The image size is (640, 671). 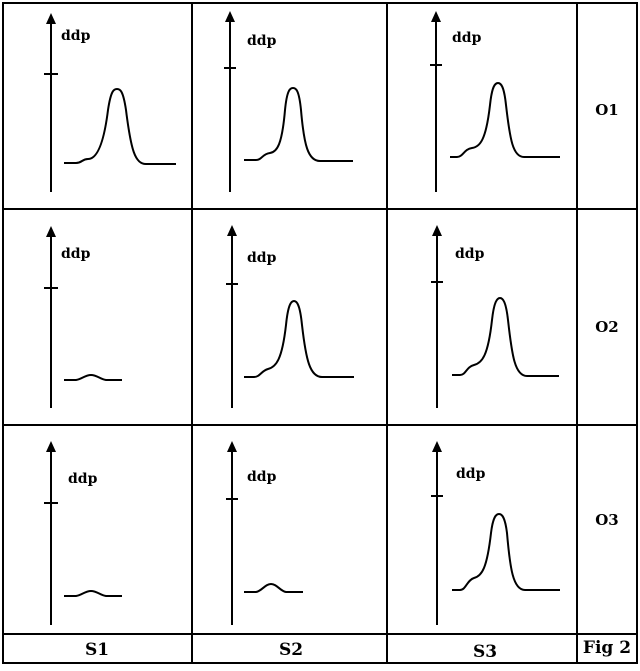 I want to click on column-label-s1: S1, so click(x=97, y=650).